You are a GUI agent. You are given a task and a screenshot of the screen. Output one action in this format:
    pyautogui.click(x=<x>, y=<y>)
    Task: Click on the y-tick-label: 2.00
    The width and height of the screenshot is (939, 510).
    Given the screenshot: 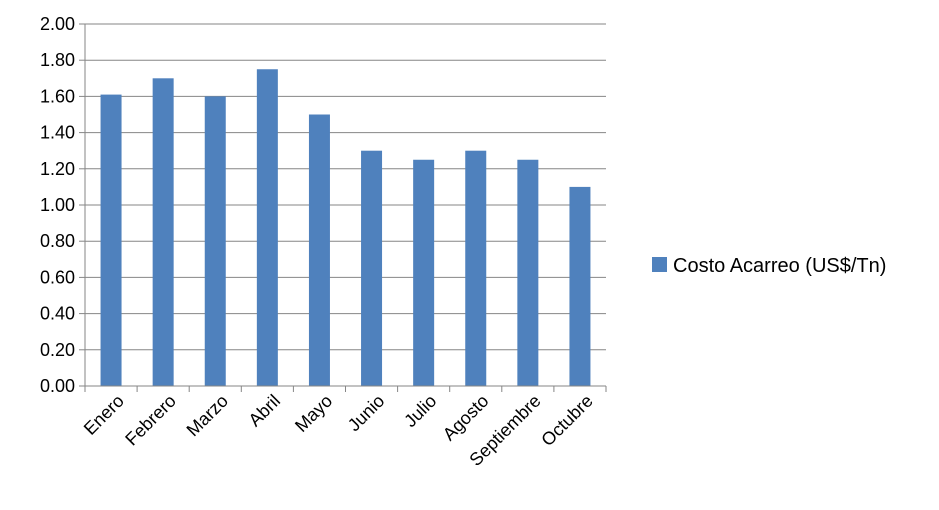 What is the action you would take?
    pyautogui.click(x=57, y=24)
    